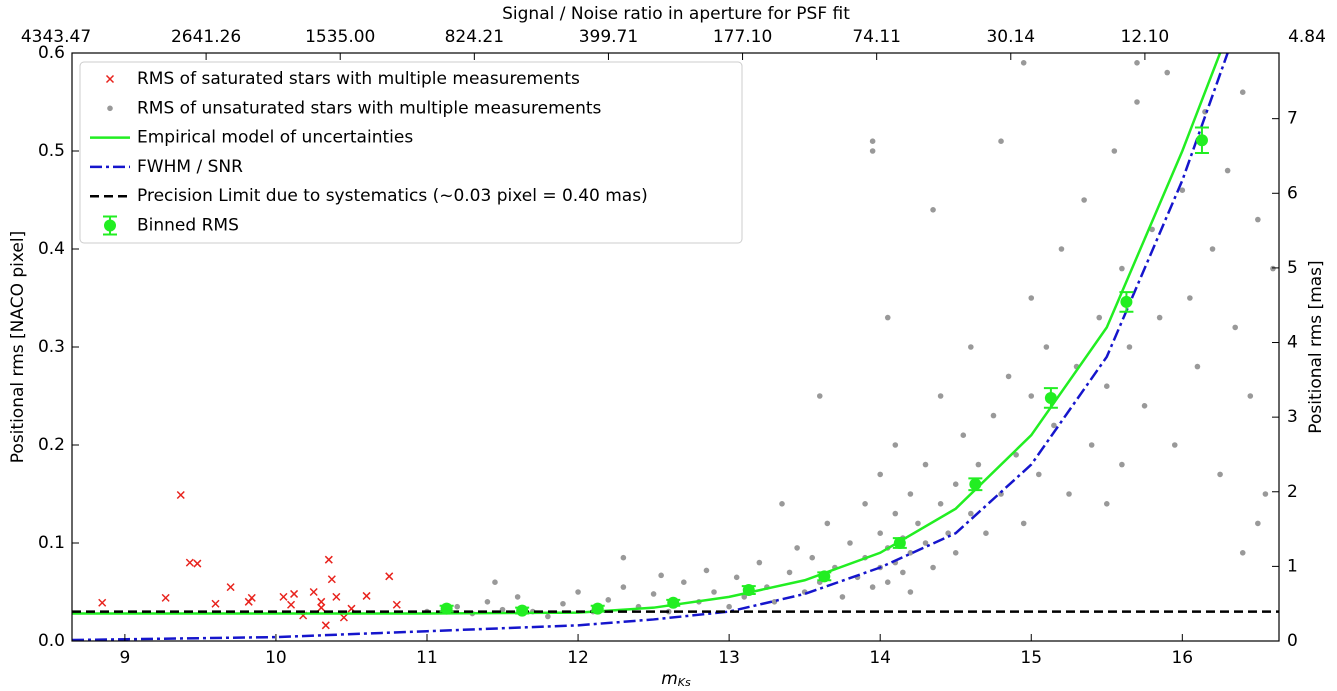 The image size is (1337, 691). I want to click on y-tick-label: 0.2, so click(51, 445).